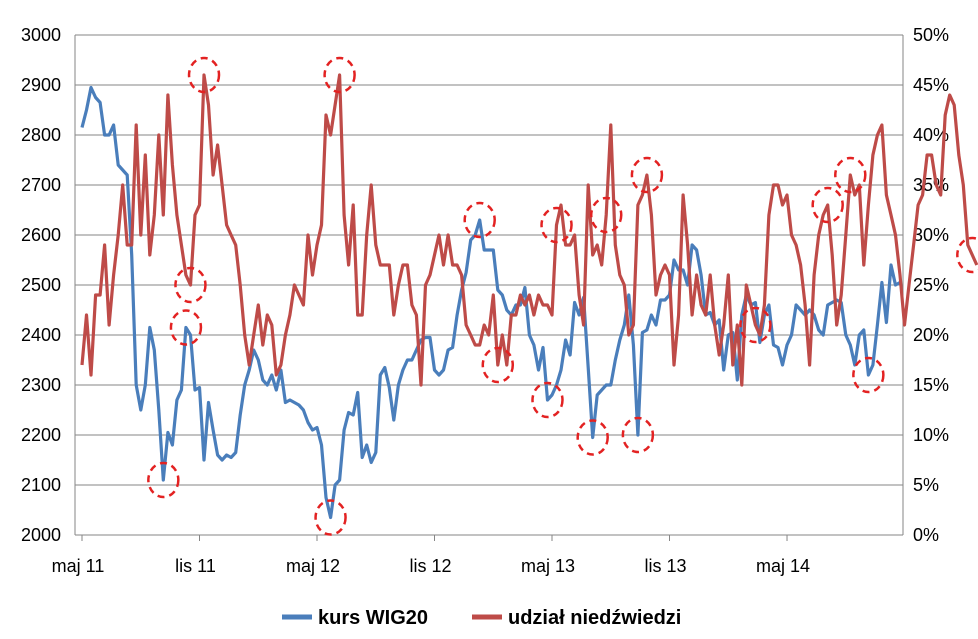 Image resolution: width=978 pixels, height=639 pixels. What do you see at coordinates (931, 185) in the screenshot?
I see `y-right-tick-label: 35%` at bounding box center [931, 185].